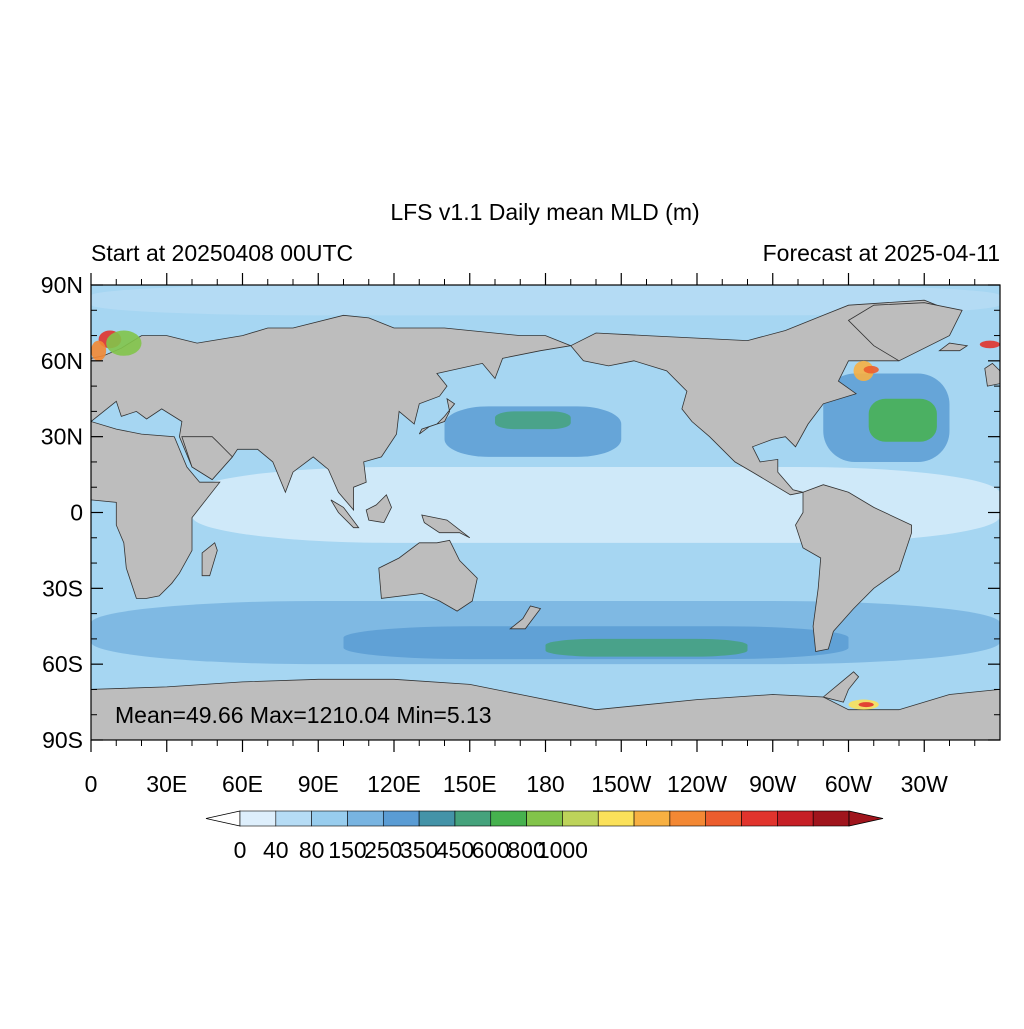  Describe the element at coordinates (760, 397) in the screenshot. I see `land-north-america` at that location.